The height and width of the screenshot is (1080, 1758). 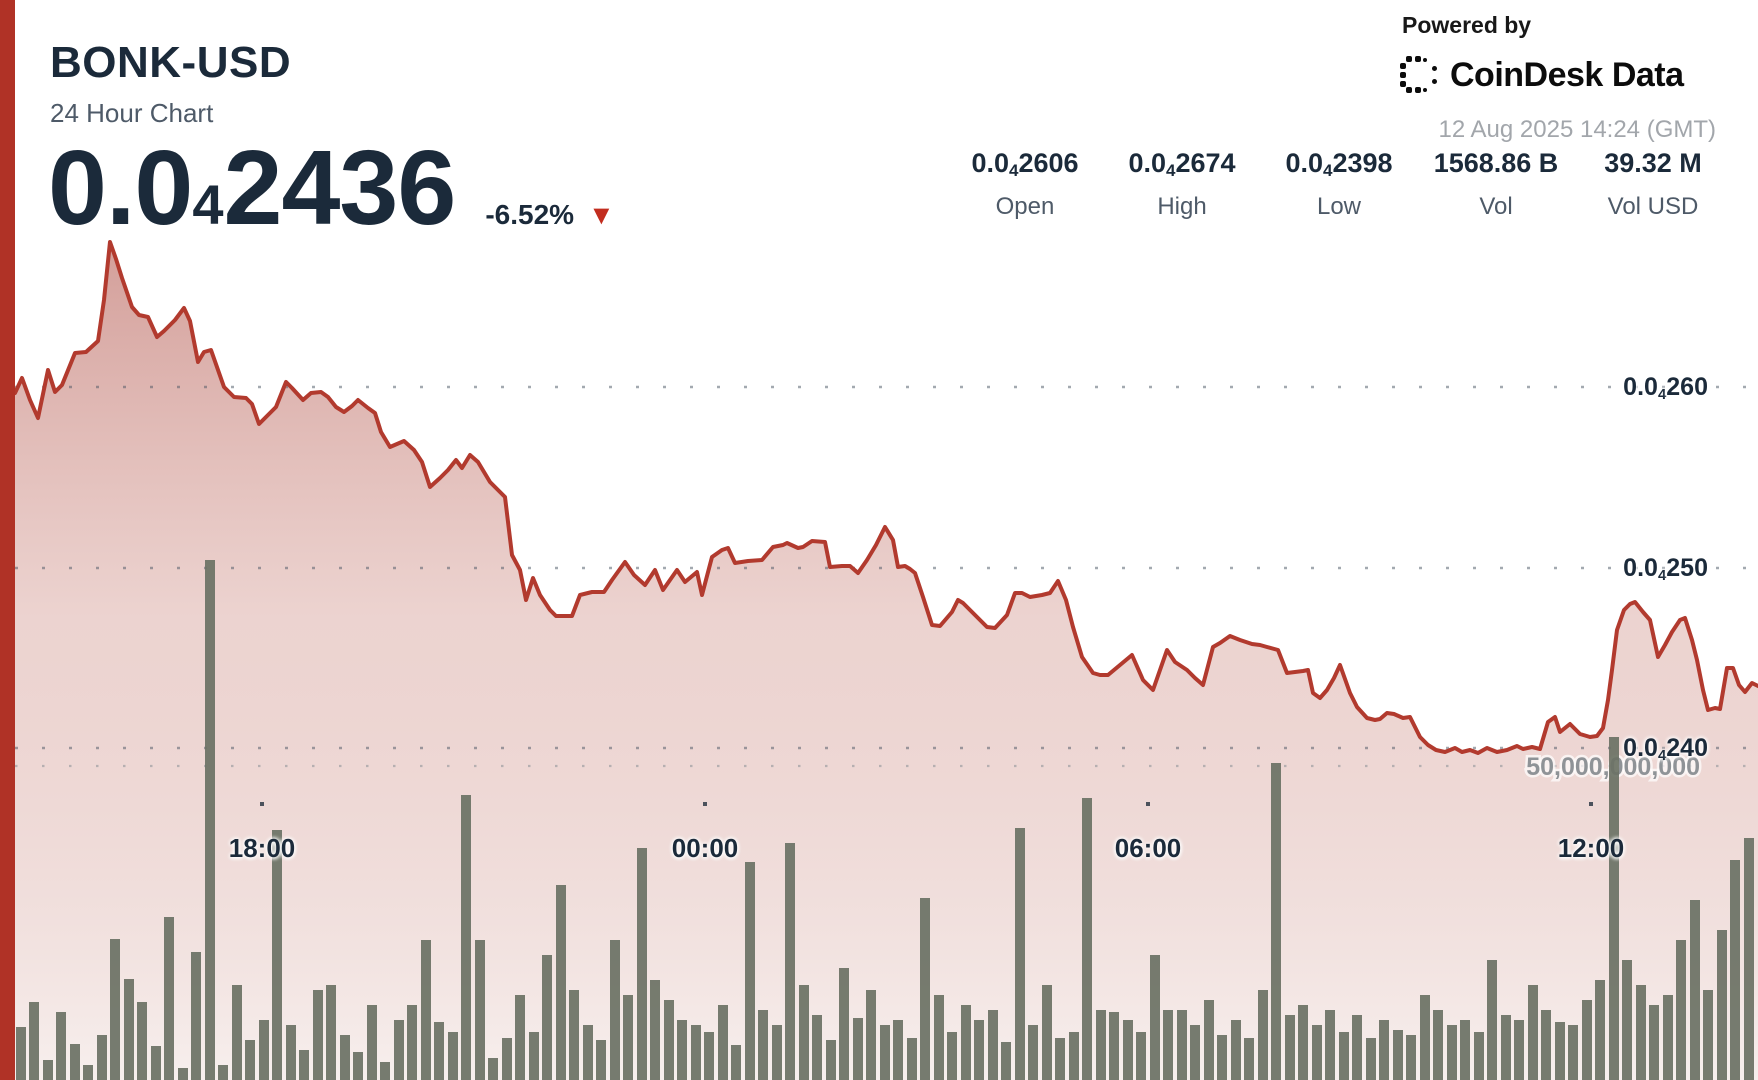 I want to click on stat-volume: 1568.86 B Vol, so click(x=1496, y=184).